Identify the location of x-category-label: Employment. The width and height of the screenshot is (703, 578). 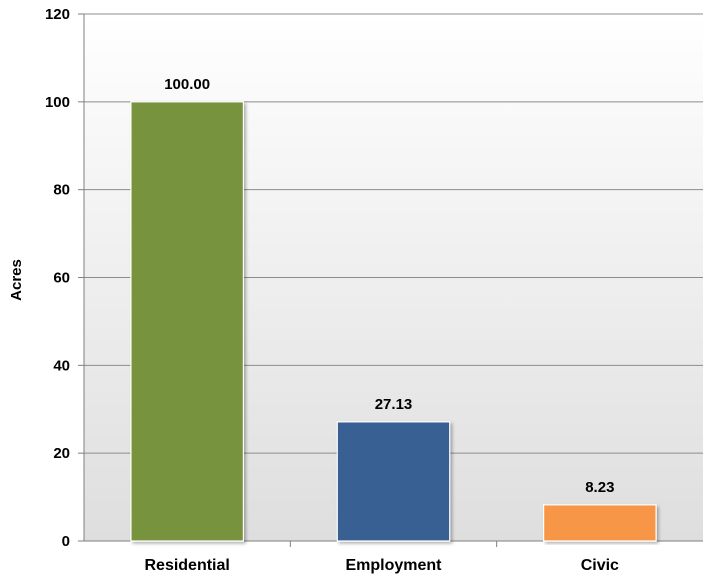
(393, 565).